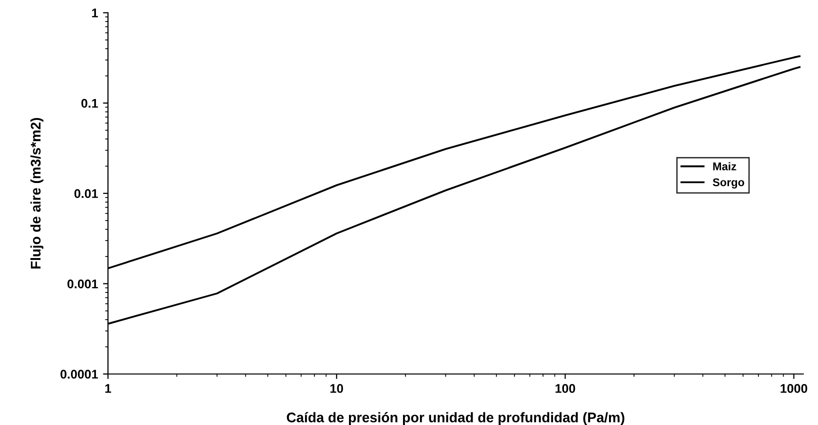  What do you see at coordinates (794, 388) in the screenshot?
I see `x-tick-label: 1000` at bounding box center [794, 388].